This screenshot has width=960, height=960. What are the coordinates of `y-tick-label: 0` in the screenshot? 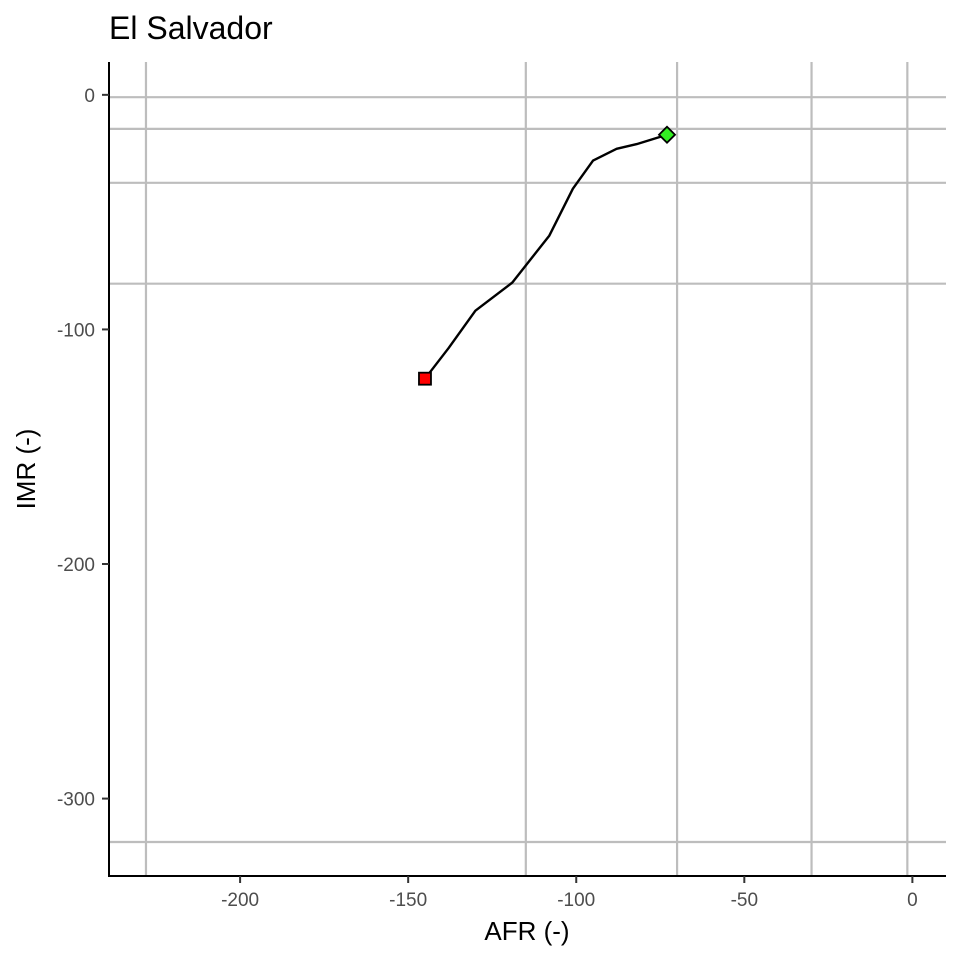 It's located at (89, 96).